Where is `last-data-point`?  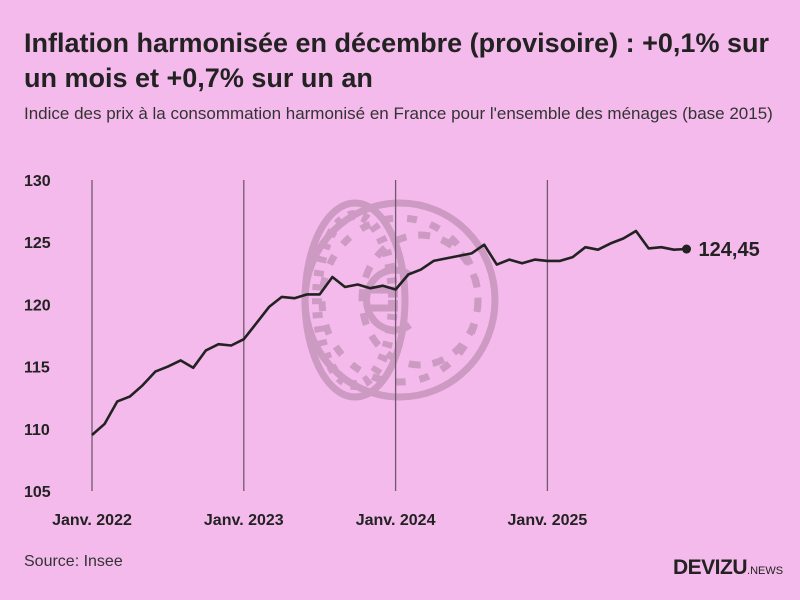
last-data-point is located at coordinates (687, 249).